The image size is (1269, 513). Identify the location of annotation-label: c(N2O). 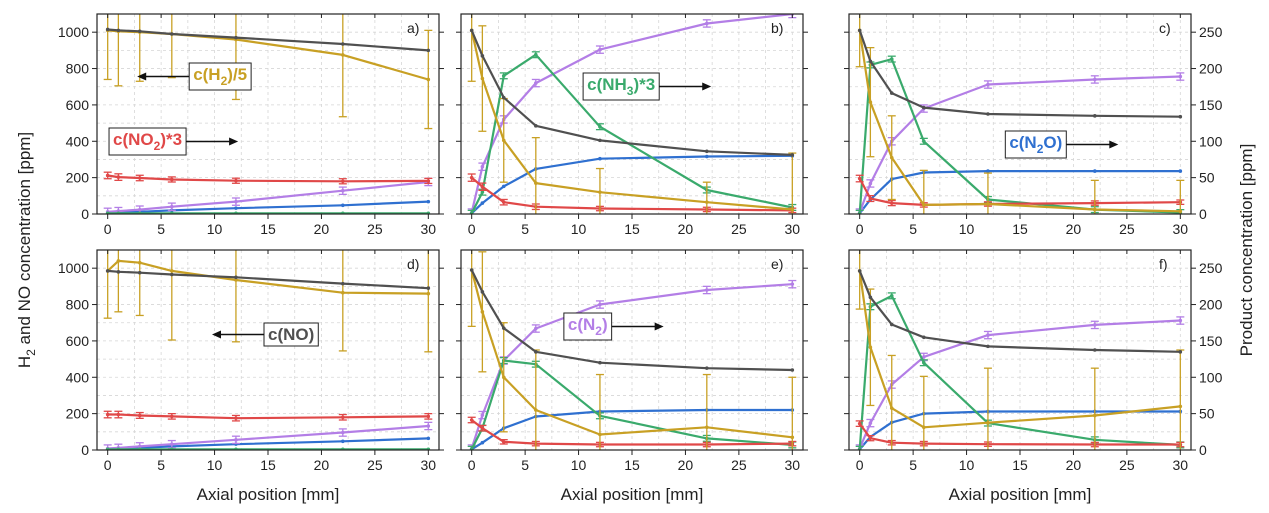
(1035, 144).